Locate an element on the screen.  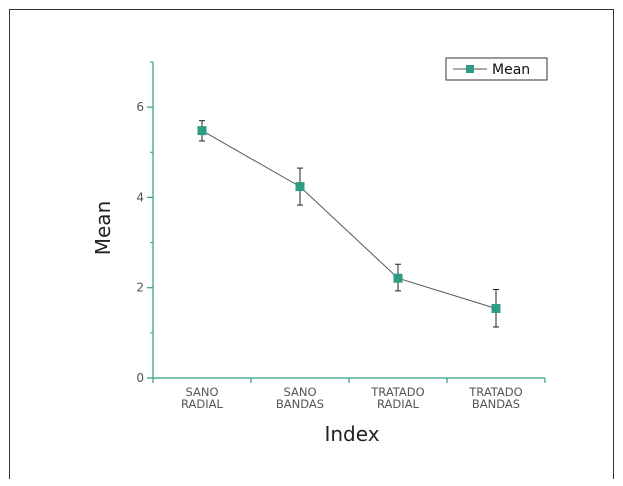
x-tick-label: SANO RADIAL is located at coordinates (202, 398).